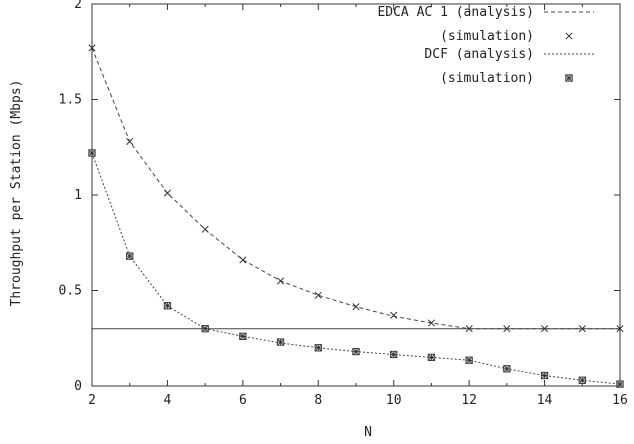 The image size is (634, 444). Describe the element at coordinates (469, 400) in the screenshot. I see `x-tick-label: 12` at that location.